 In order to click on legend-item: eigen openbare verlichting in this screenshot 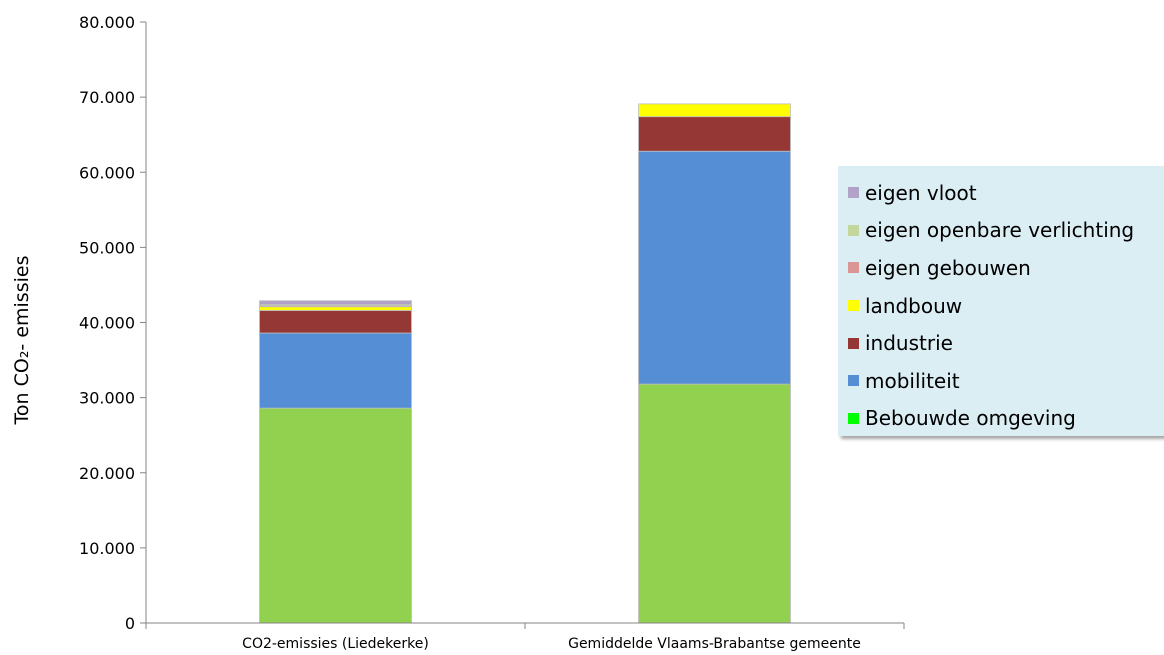, I will do `click(1001, 231)`.